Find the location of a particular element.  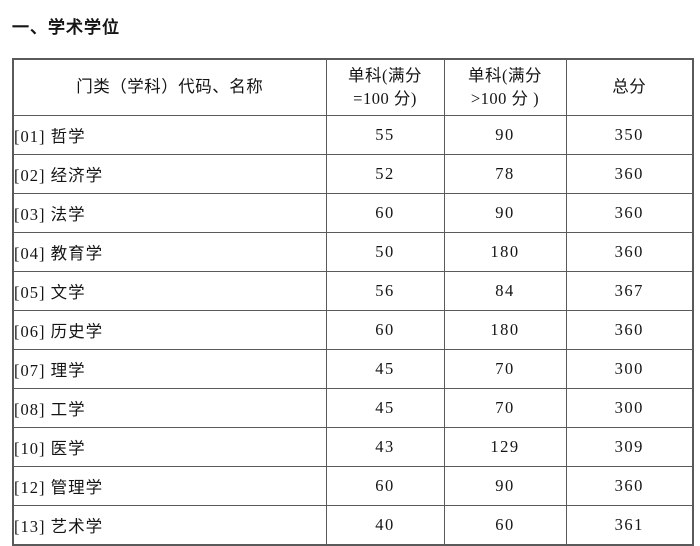

table-row: [07] 理学 45 70 300 is located at coordinates (353, 369).